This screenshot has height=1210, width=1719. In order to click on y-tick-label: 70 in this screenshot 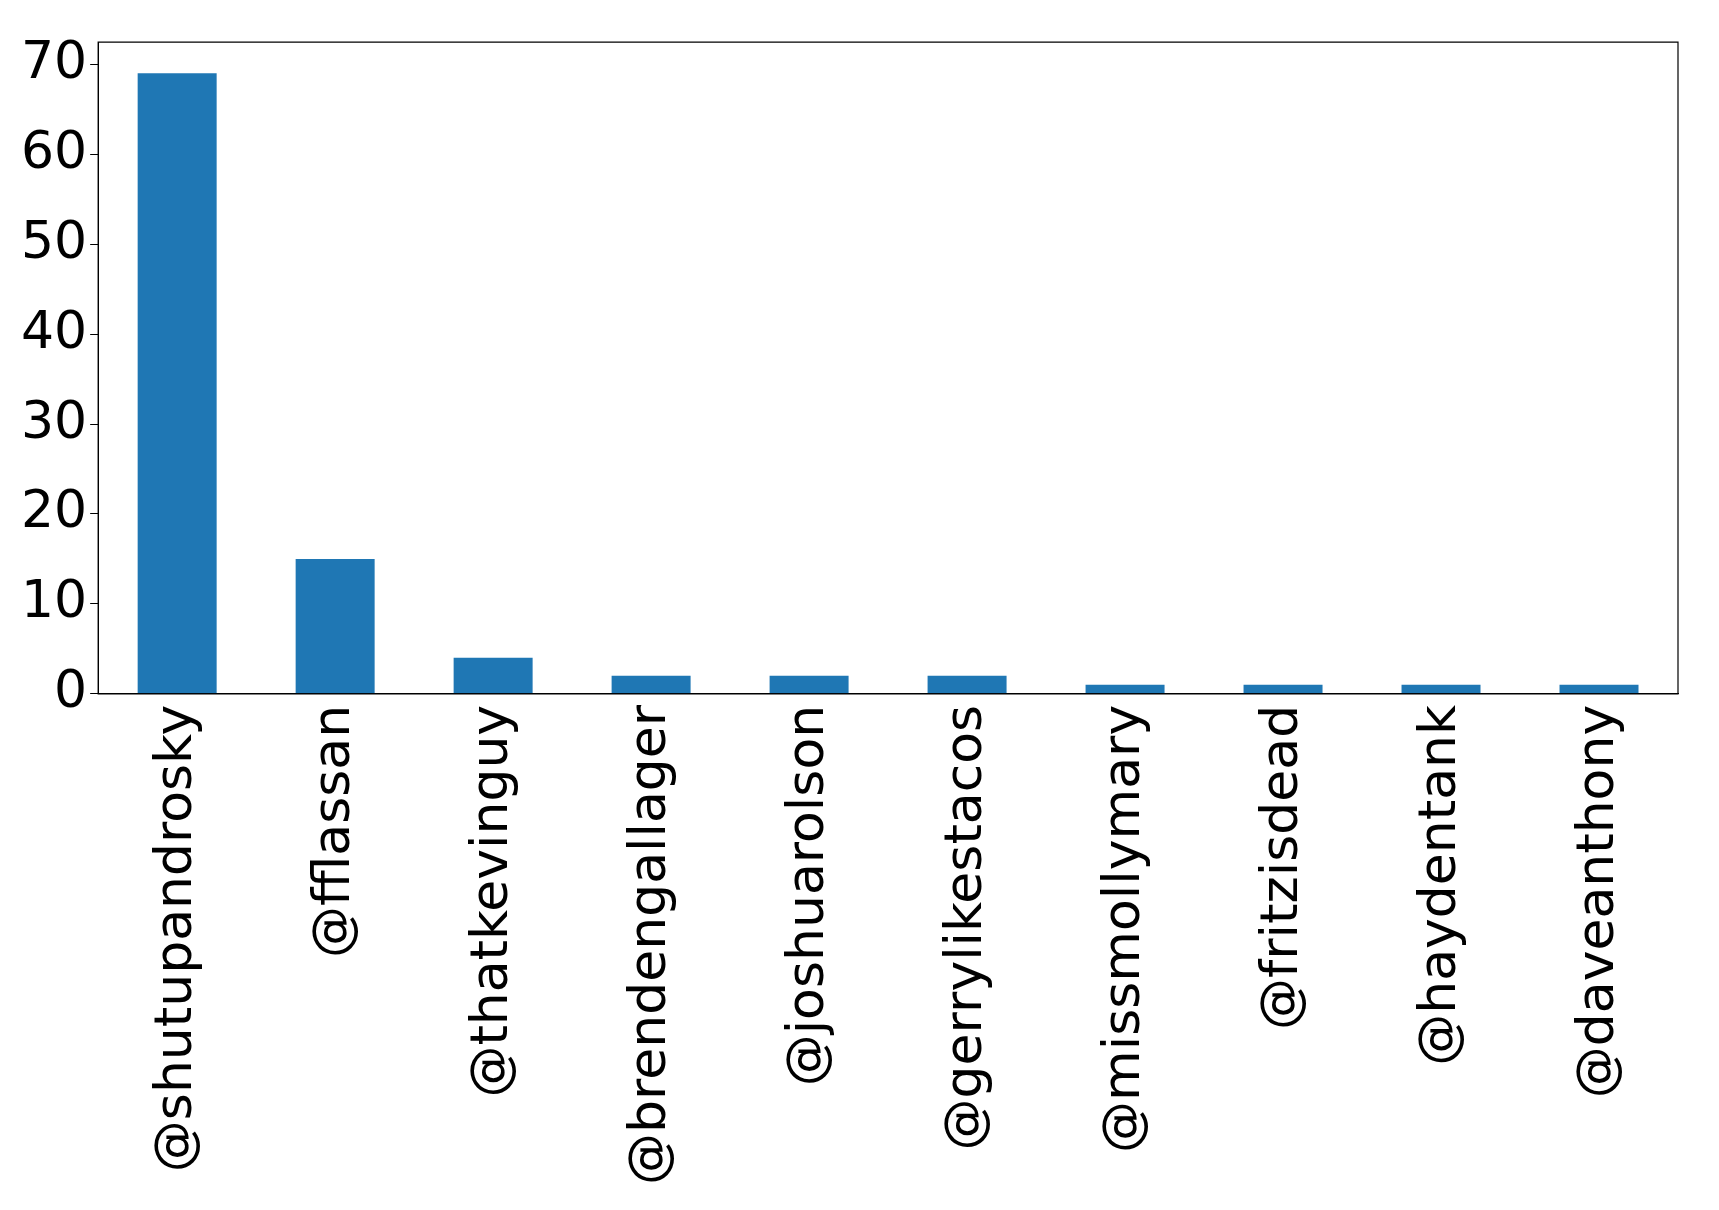, I will do `click(54, 59)`.